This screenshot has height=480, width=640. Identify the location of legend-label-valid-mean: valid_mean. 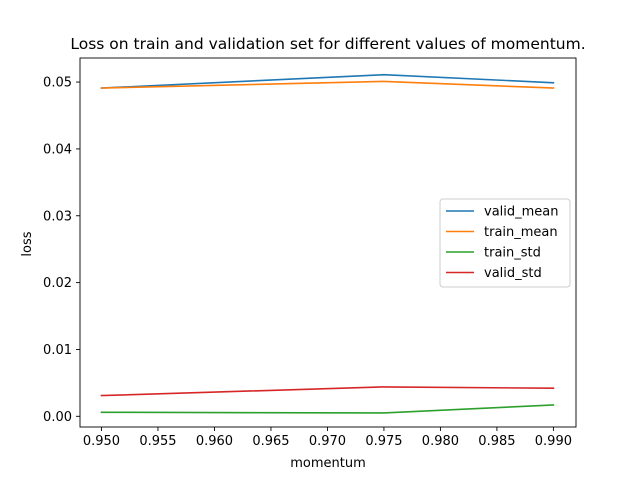
(521, 212).